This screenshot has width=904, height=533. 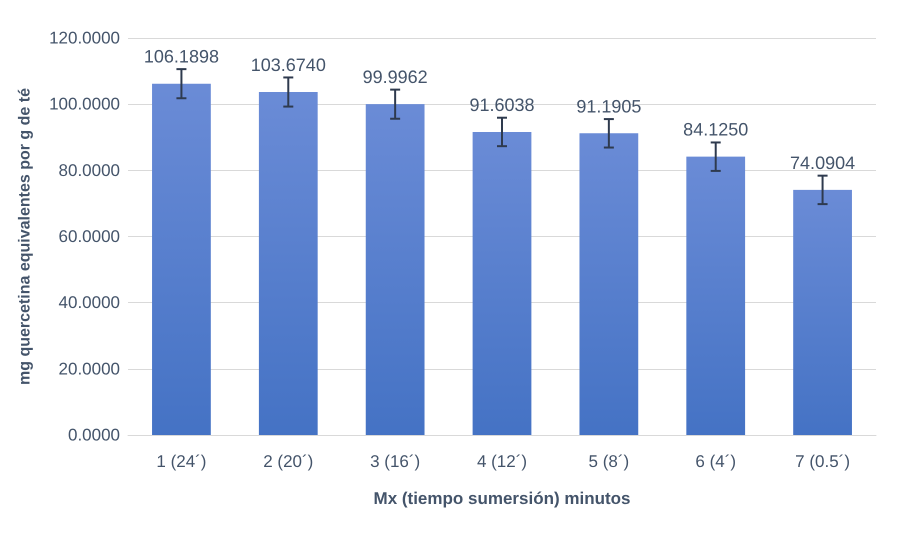 I want to click on y-tick-label: 40.0000, so click(x=89, y=302).